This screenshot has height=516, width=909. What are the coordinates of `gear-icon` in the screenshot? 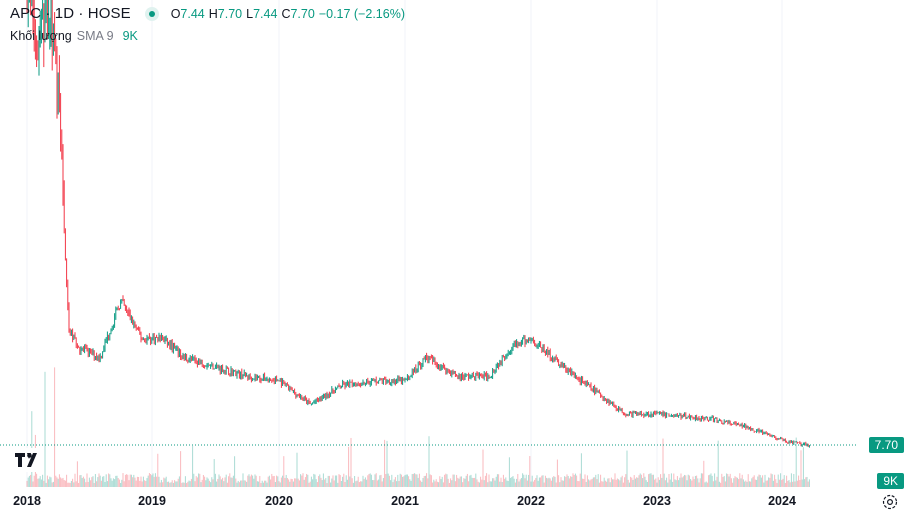 It's located at (890, 502).